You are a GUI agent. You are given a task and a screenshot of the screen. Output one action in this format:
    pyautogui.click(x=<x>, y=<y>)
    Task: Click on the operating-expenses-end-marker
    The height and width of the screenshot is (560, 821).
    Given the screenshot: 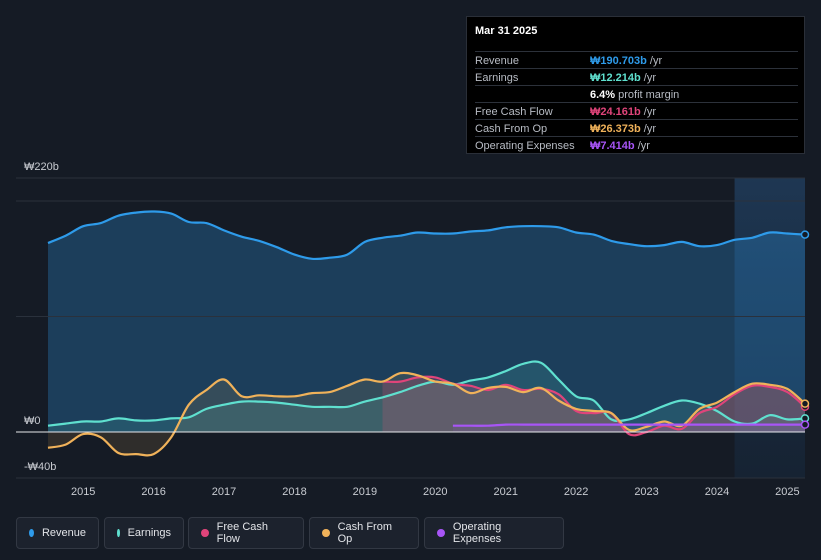 What is the action you would take?
    pyautogui.click(x=805, y=424)
    